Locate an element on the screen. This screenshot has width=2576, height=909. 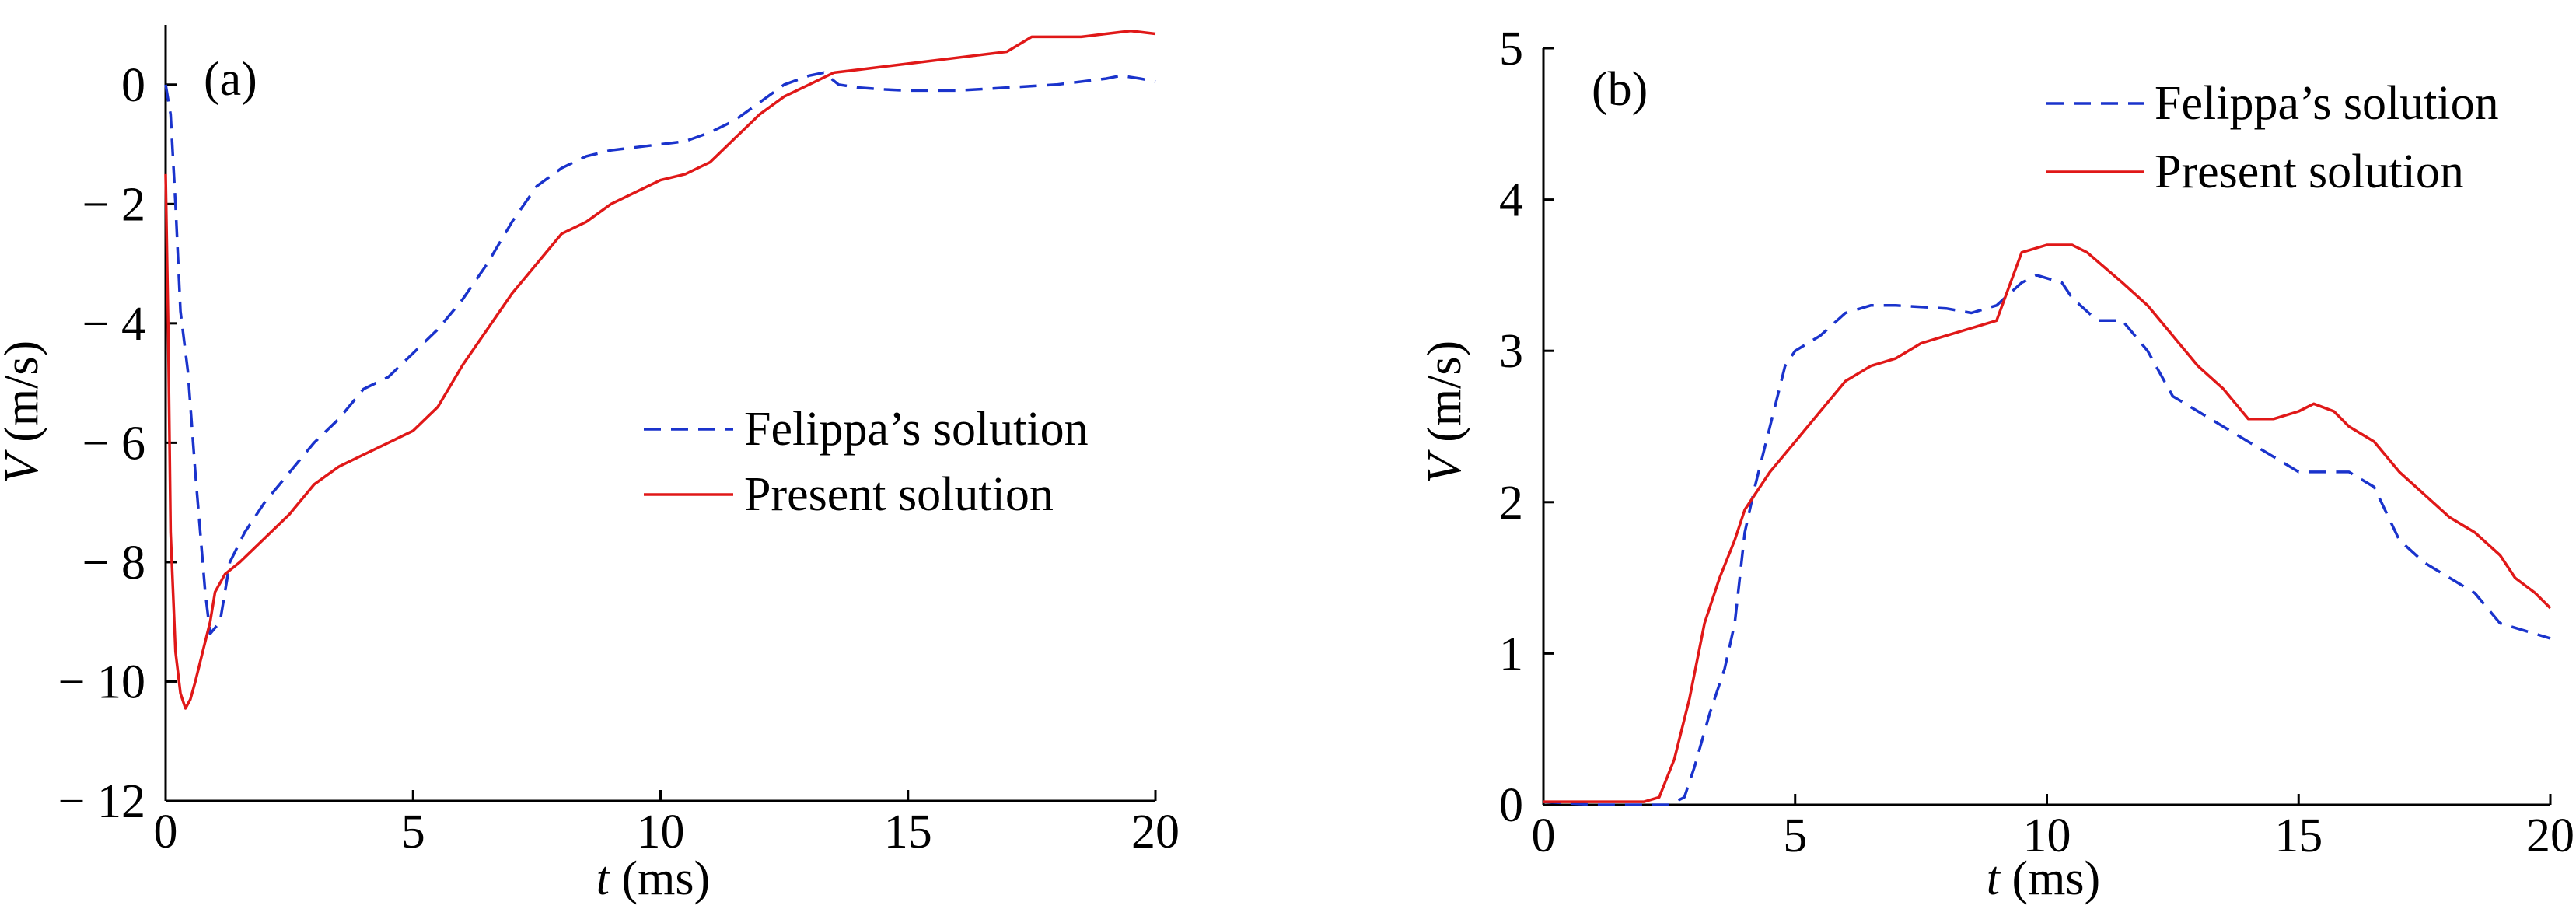
y-tick-label: − 12 is located at coordinates (101, 802).